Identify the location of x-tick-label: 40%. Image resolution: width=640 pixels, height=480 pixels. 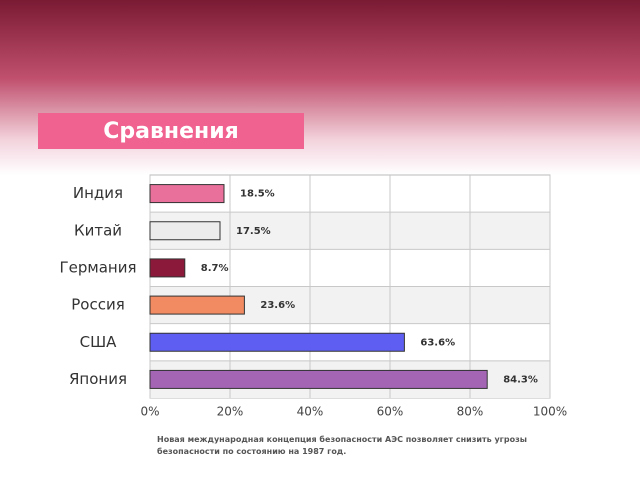
(310, 412).